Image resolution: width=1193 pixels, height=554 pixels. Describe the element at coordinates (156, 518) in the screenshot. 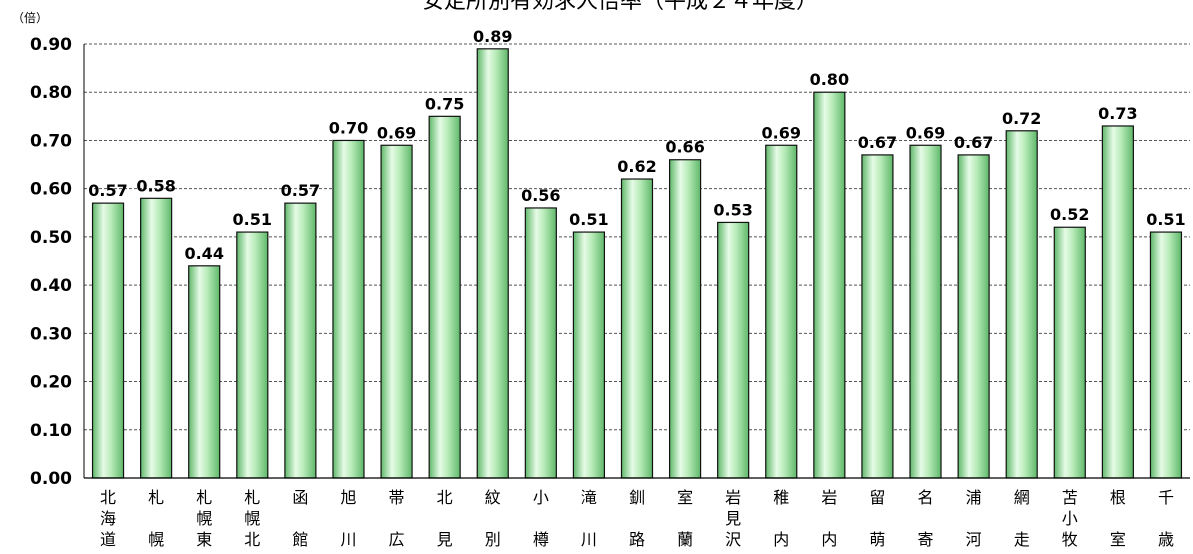

I see `category-label: 札幌` at that location.